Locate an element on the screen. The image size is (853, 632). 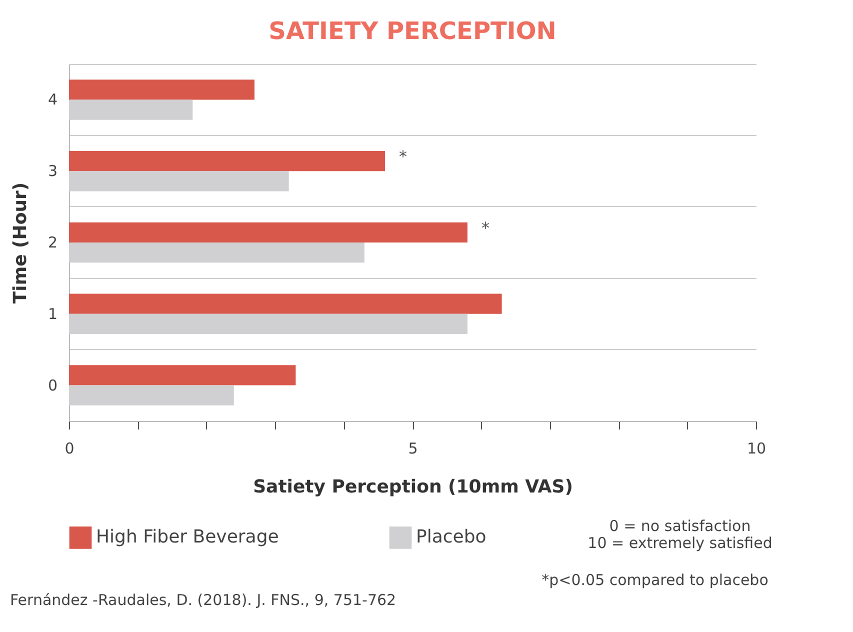
y-tick-label: 2 is located at coordinates (53, 243).